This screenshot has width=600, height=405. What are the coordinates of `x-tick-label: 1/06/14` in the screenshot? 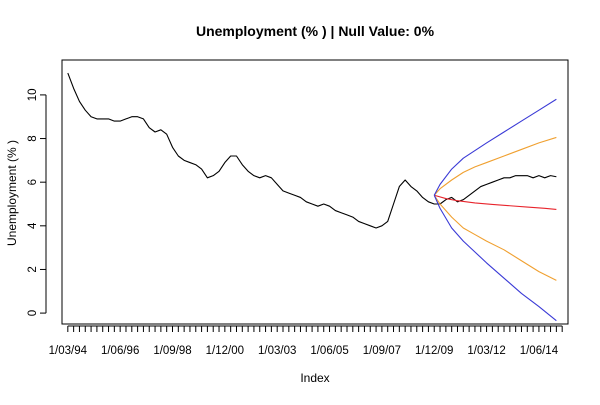 It's located at (539, 351).